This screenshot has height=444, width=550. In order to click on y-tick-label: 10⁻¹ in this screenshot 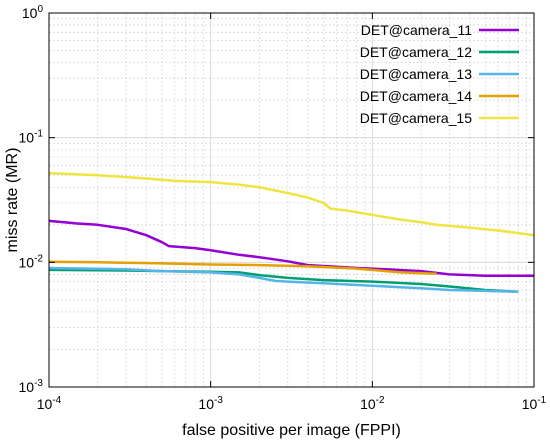, I will do `click(31, 137)`.